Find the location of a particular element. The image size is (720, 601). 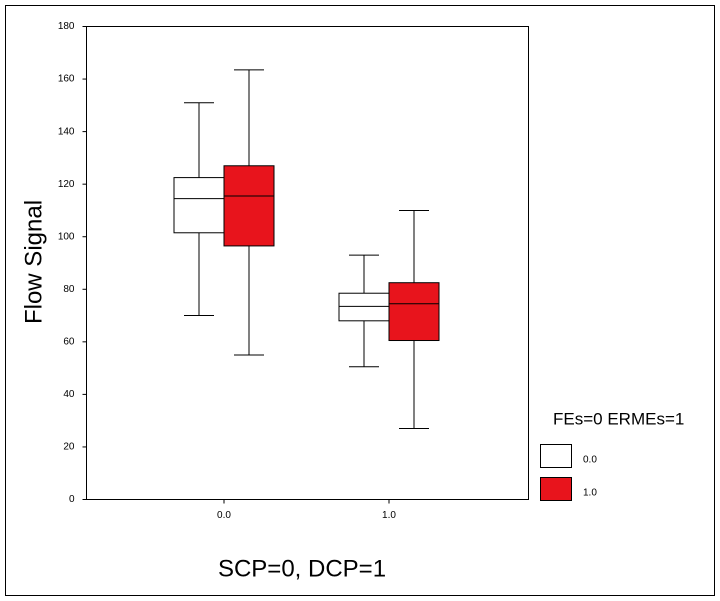

x-tick-label: 0.0 is located at coordinates (224, 515).